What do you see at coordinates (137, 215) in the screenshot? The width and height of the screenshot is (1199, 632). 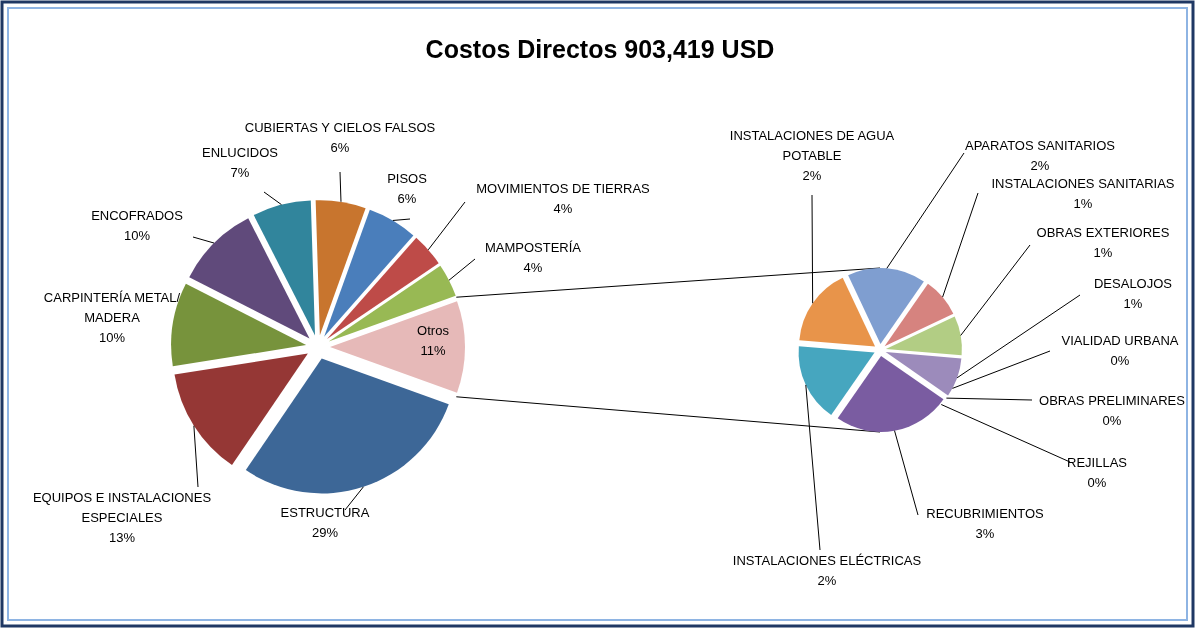 I see `slice-label: ENCOFRADOS` at bounding box center [137, 215].